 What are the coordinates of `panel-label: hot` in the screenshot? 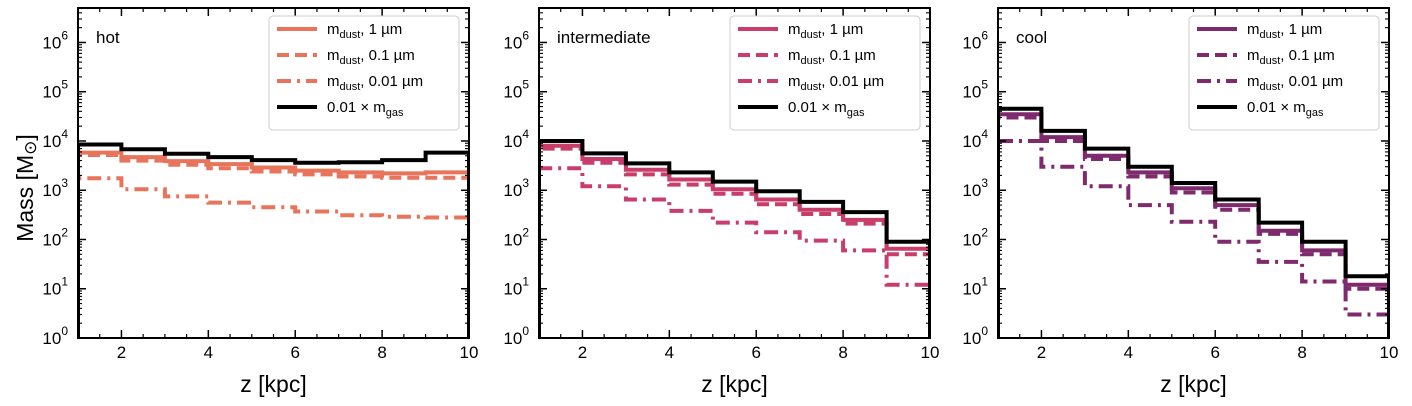 It's located at (108, 37).